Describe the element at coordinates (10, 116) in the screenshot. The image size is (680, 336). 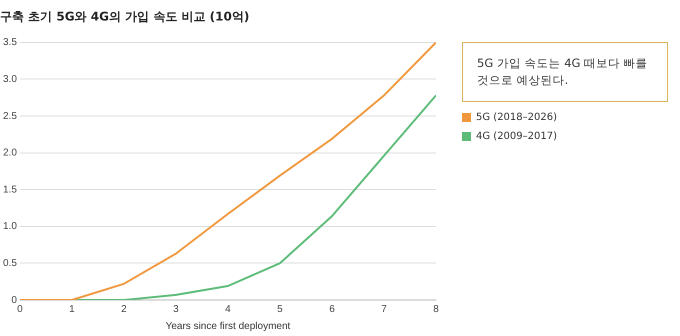
I see `y-tick-label: 2.5` at that location.